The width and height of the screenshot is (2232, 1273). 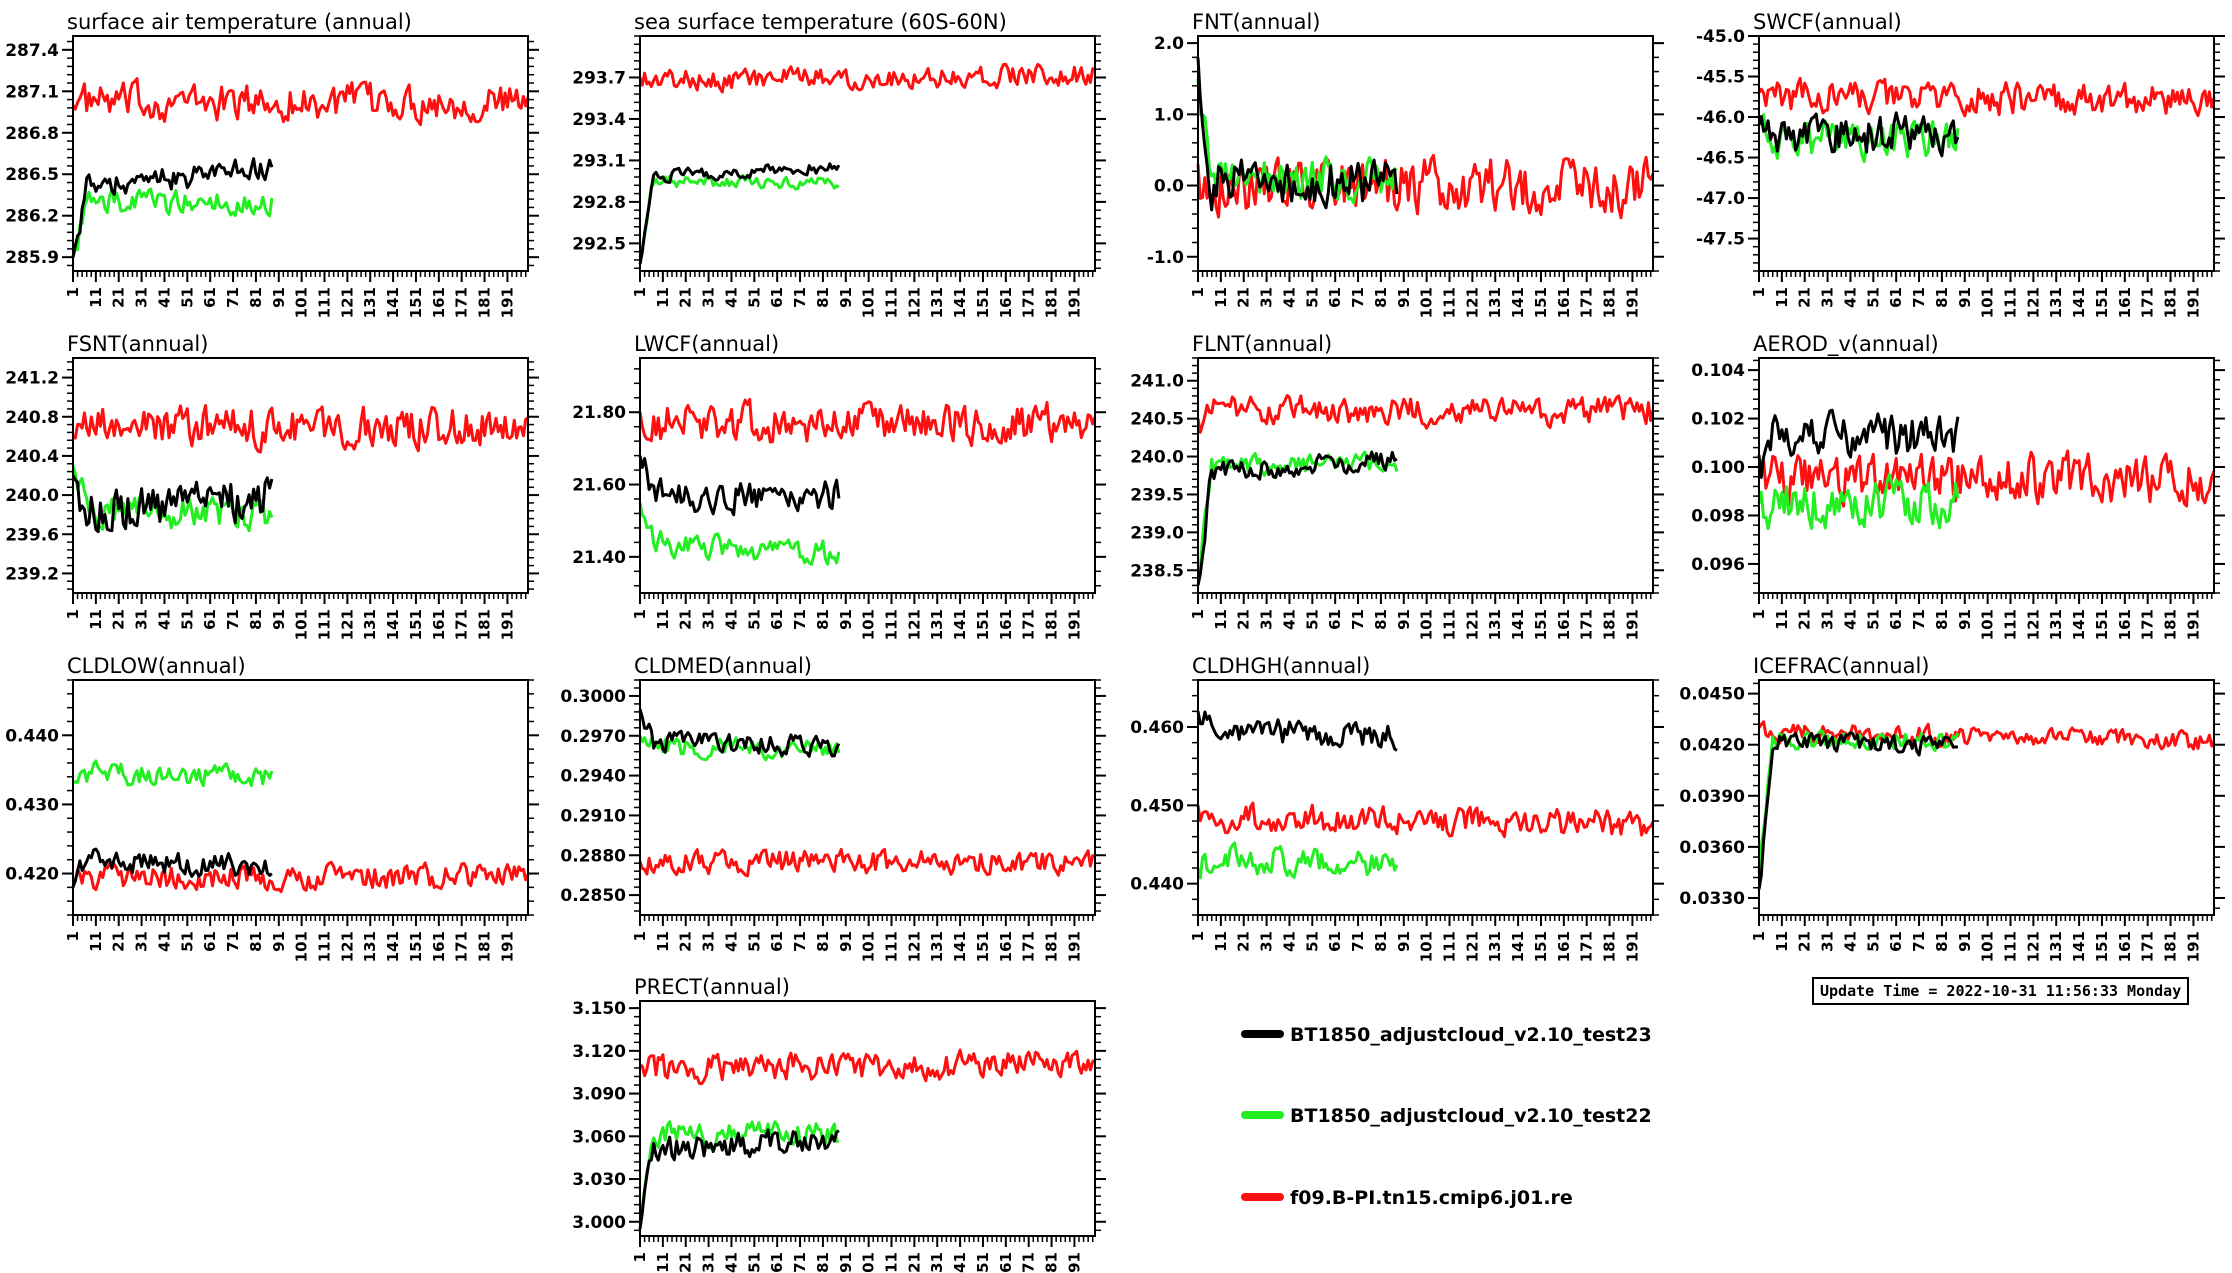 What do you see at coordinates (599, 1095) in the screenshot?
I see `y-tick-label: 3.090` at bounding box center [599, 1095].